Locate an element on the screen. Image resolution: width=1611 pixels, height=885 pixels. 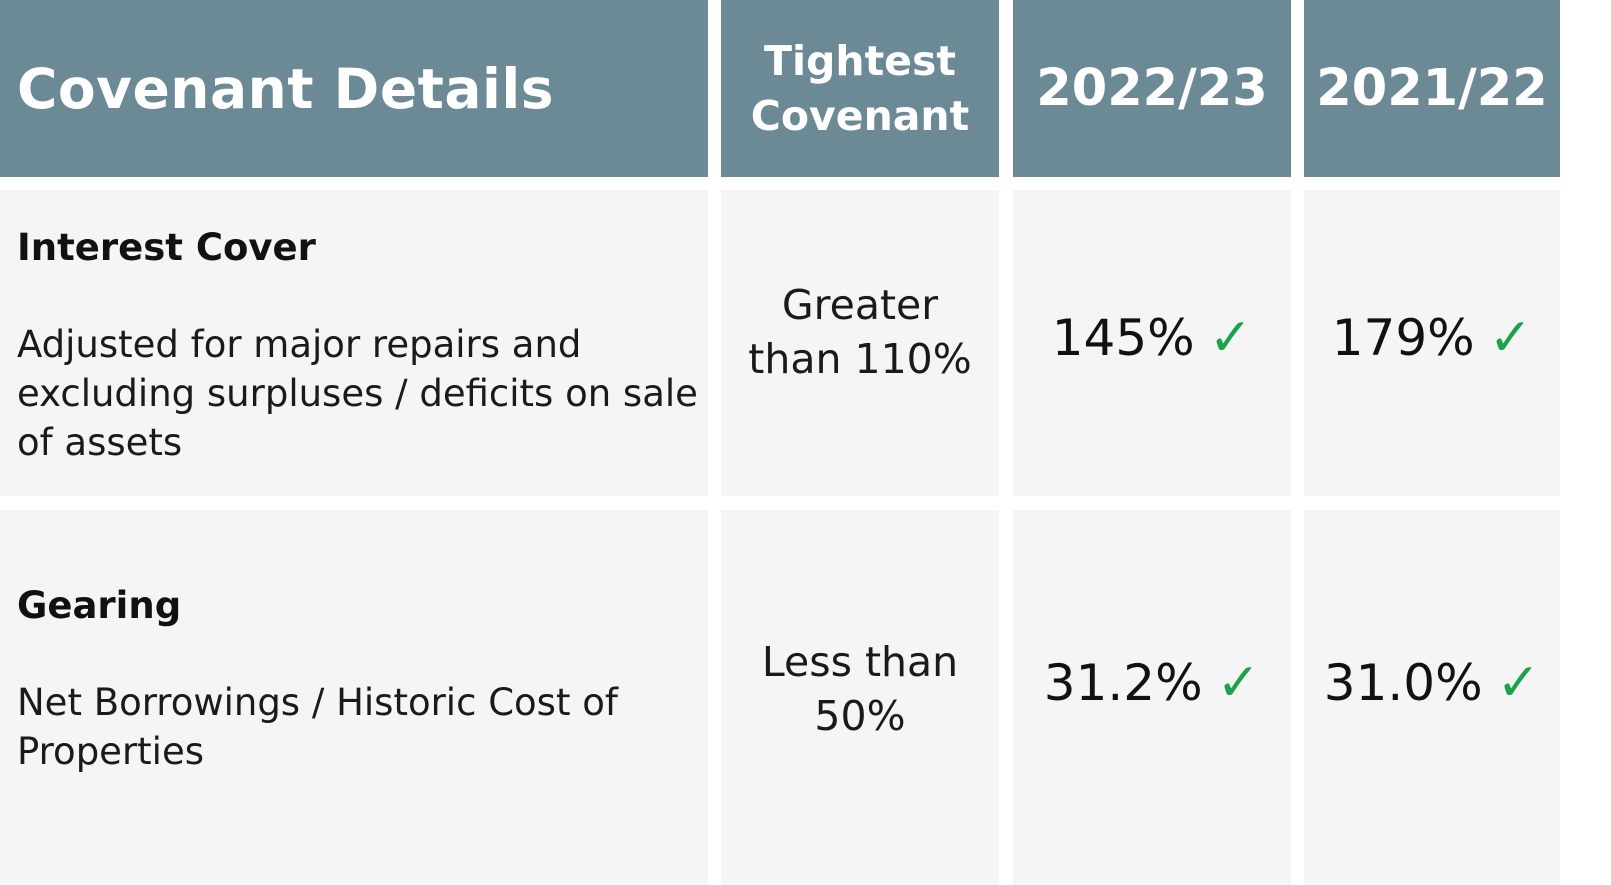
covenant-threshold: Less than 50% is located at coordinates (860, 688).